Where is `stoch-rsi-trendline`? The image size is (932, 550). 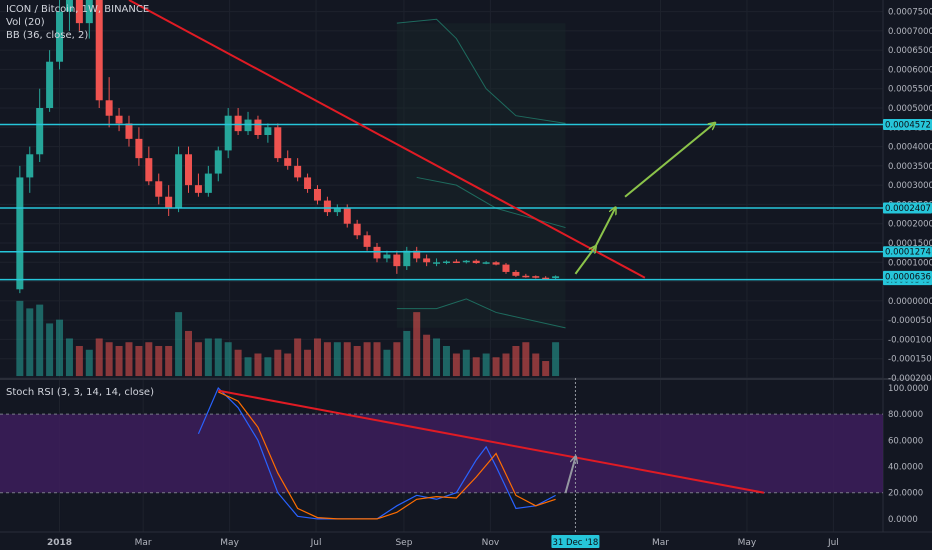 stoch-rsi-trendline is located at coordinates (491, 441).